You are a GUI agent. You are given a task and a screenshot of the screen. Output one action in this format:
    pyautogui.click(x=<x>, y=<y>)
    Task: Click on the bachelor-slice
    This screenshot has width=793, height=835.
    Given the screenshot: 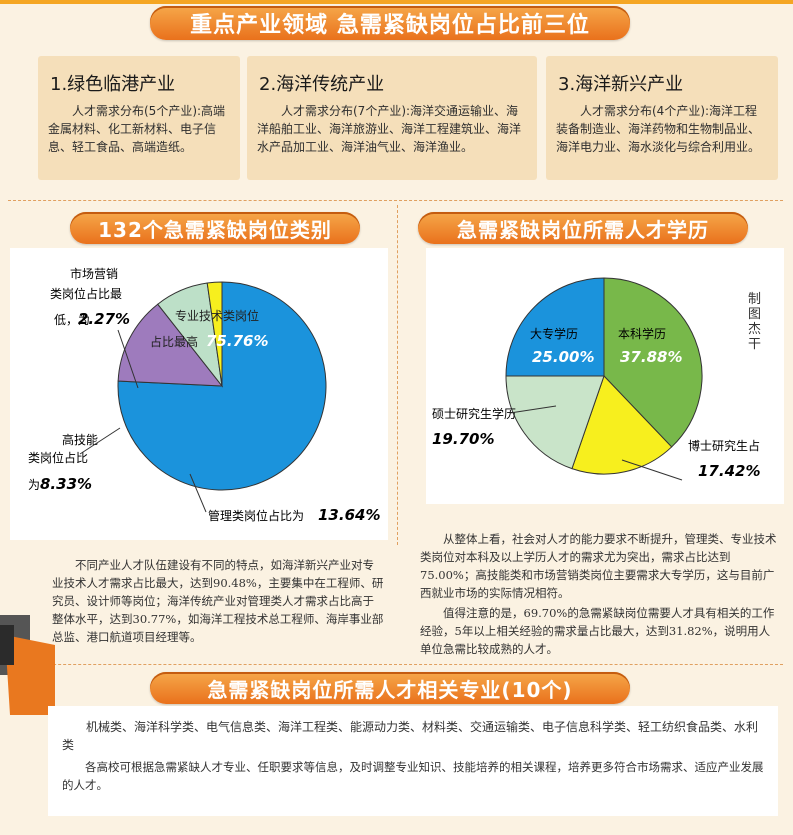 What is the action you would take?
    pyautogui.click(x=653, y=362)
    